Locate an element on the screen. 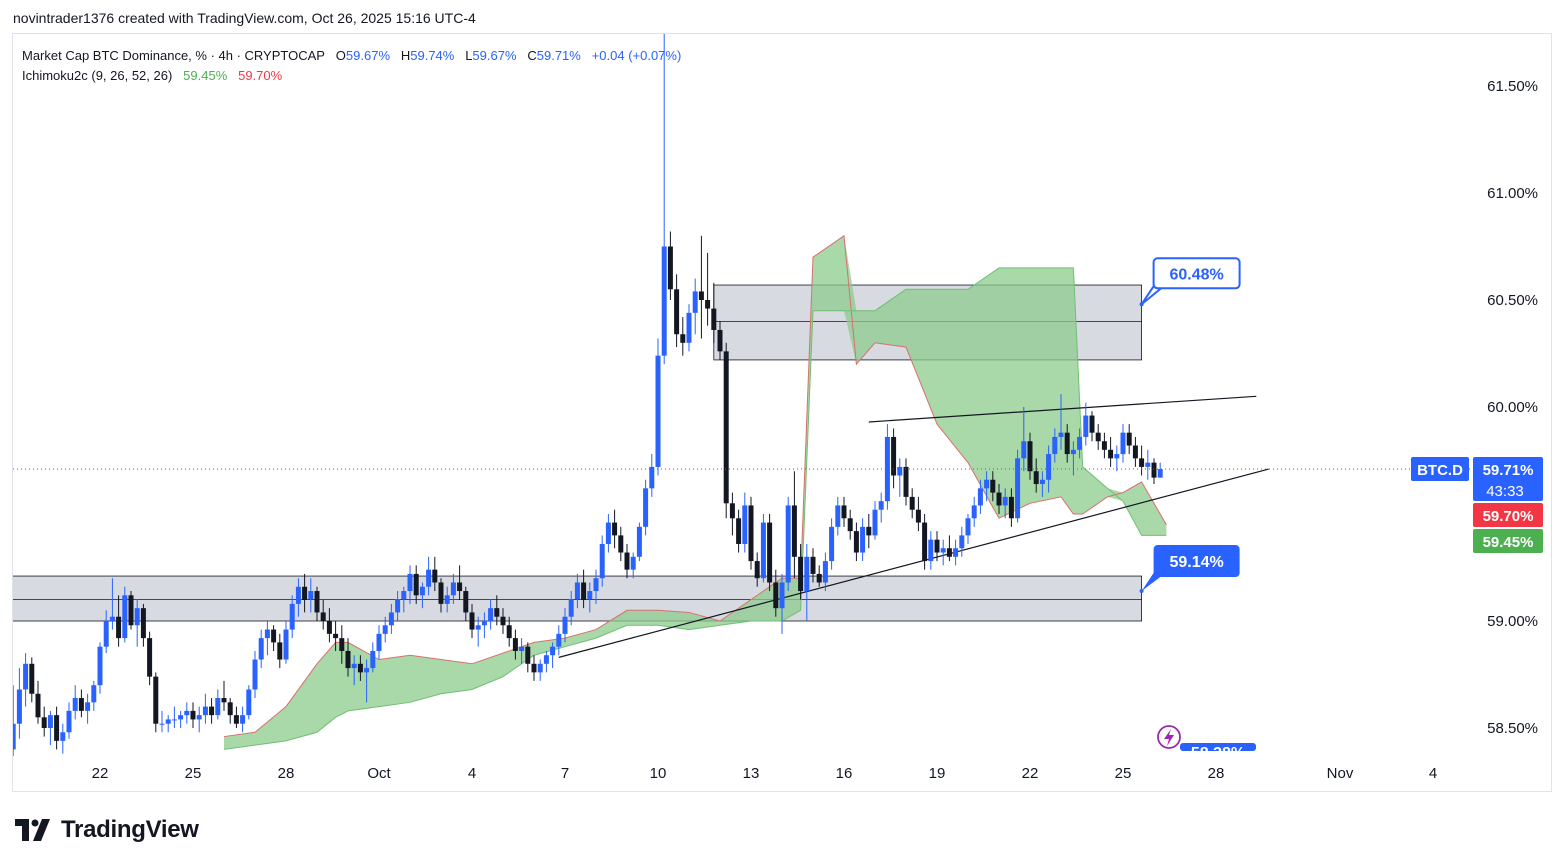 This screenshot has width=1564, height=868. legend-close-value: 59.71% is located at coordinates (558, 55).